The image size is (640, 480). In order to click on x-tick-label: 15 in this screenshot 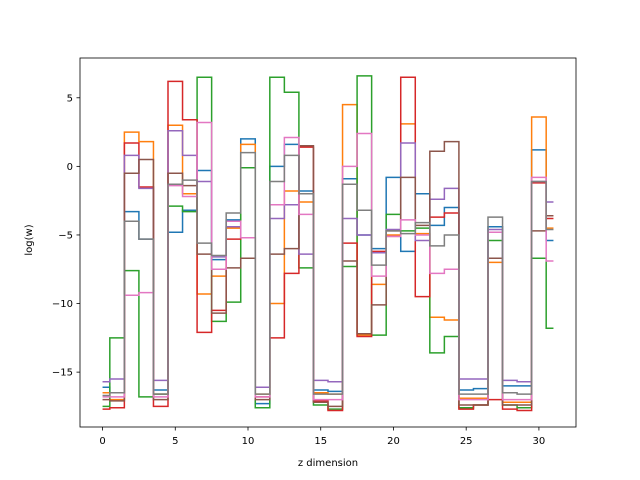, I will do `click(320, 441)`.